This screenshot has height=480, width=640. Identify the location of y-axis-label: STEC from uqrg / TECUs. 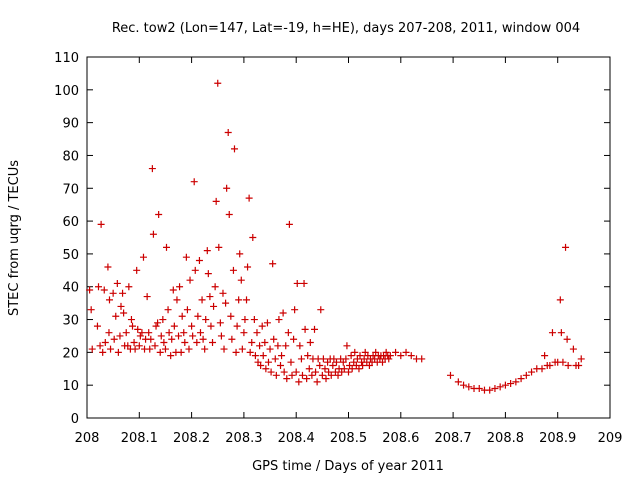
(14, 238).